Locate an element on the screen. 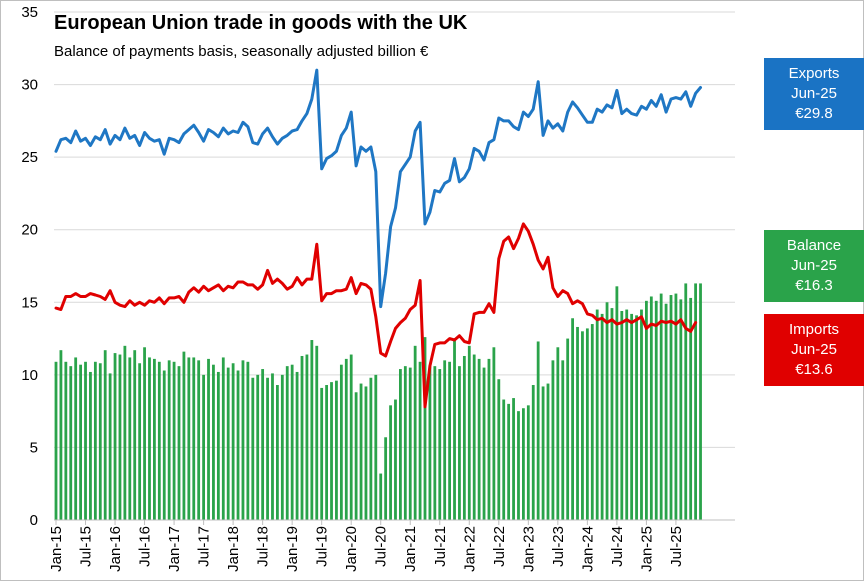 Image resolution: width=866 pixels, height=583 pixels. balance-callout-date: Jun-25 is located at coordinates (814, 265).